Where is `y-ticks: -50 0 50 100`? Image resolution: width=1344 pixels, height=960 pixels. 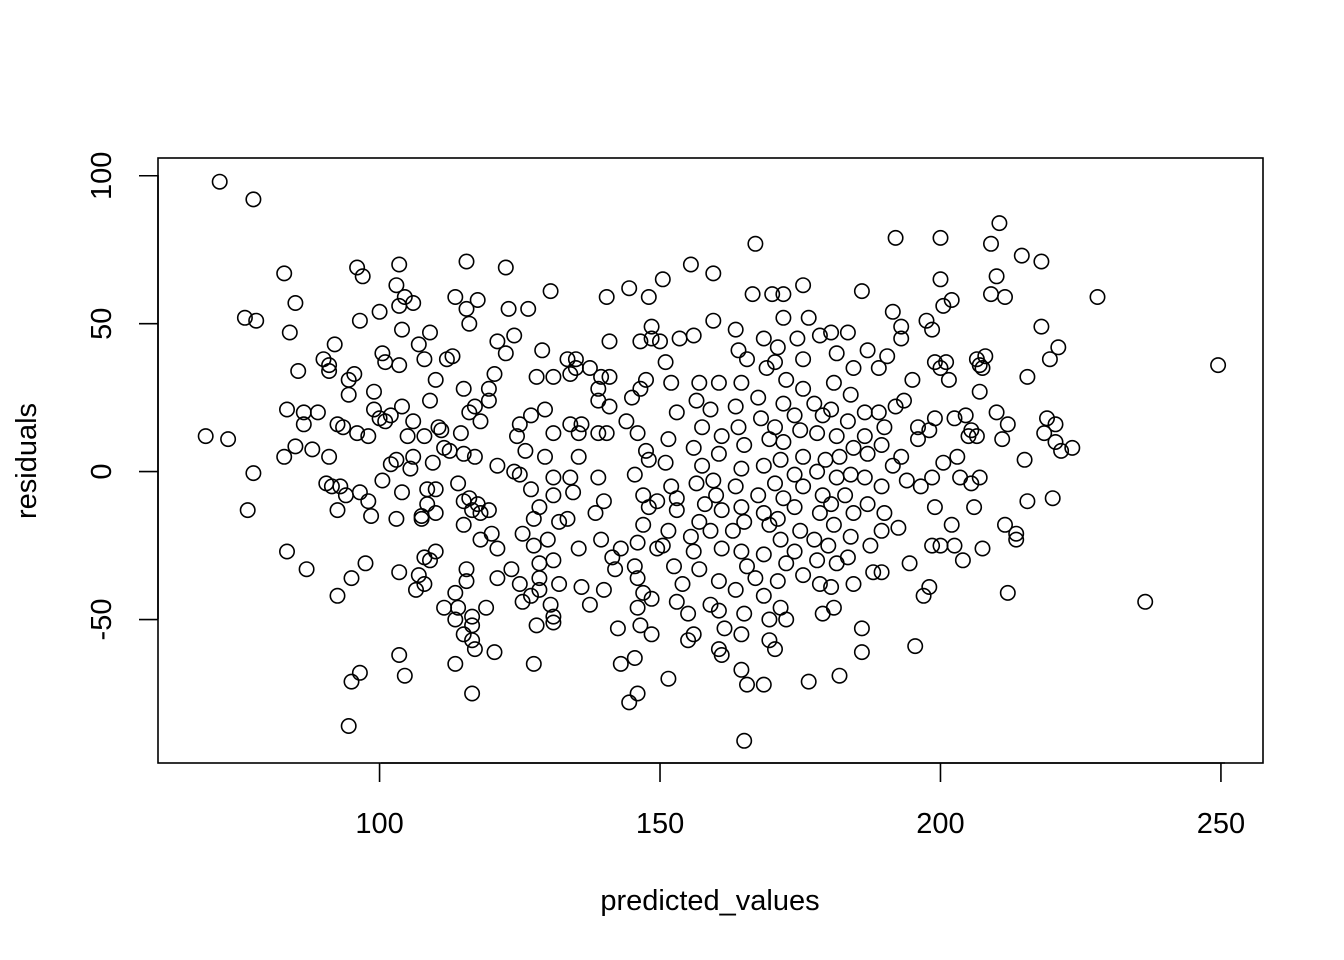 y-ticks: -50 0 50 100 is located at coordinates (122, 396).